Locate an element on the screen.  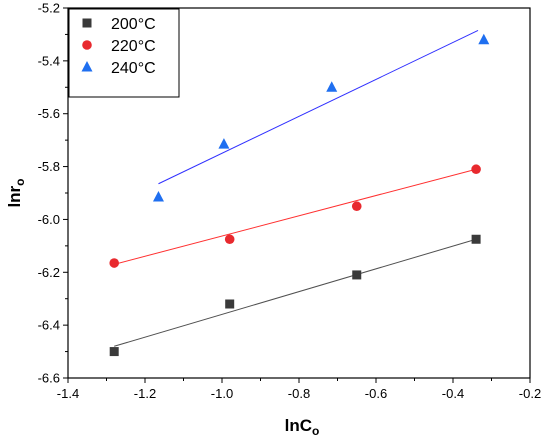
y-tick-label: -5.6 is located at coordinates (49, 113).